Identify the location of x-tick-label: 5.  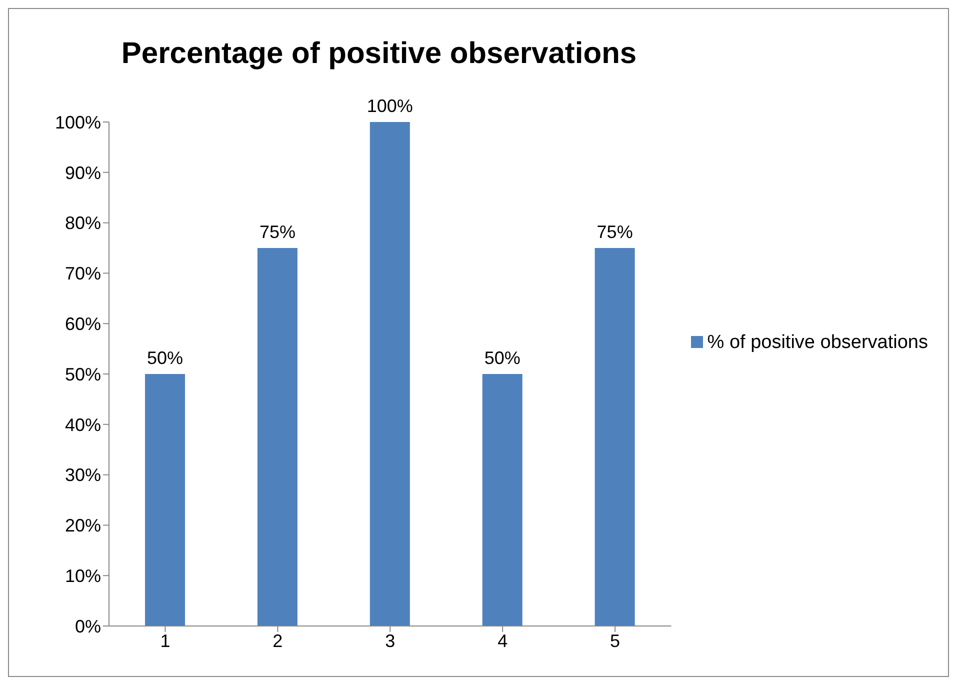
(615, 640).